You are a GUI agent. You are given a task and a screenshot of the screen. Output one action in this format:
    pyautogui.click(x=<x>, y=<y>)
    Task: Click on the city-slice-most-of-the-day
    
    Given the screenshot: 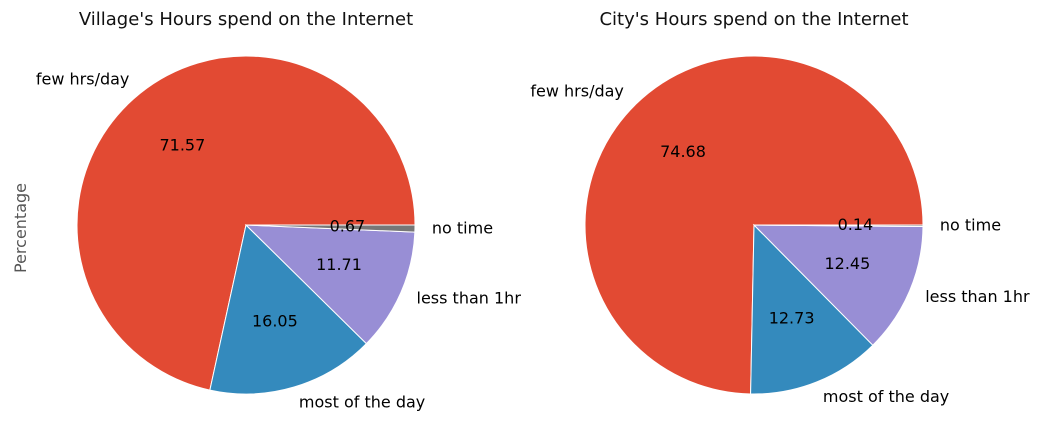 What is the action you would take?
    pyautogui.click(x=812, y=309)
    